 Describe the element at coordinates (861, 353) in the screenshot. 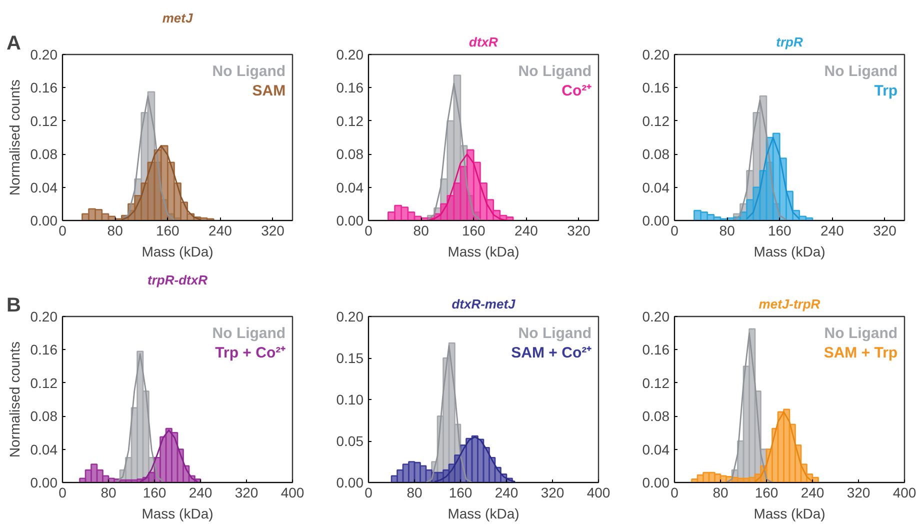

I see `text: SAM + Trp` at that location.